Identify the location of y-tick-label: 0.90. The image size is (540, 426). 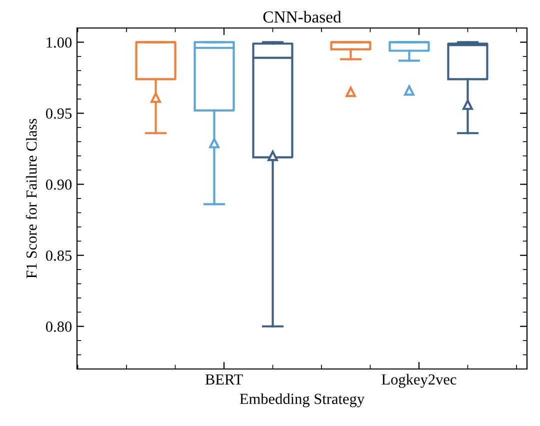
(59, 184).